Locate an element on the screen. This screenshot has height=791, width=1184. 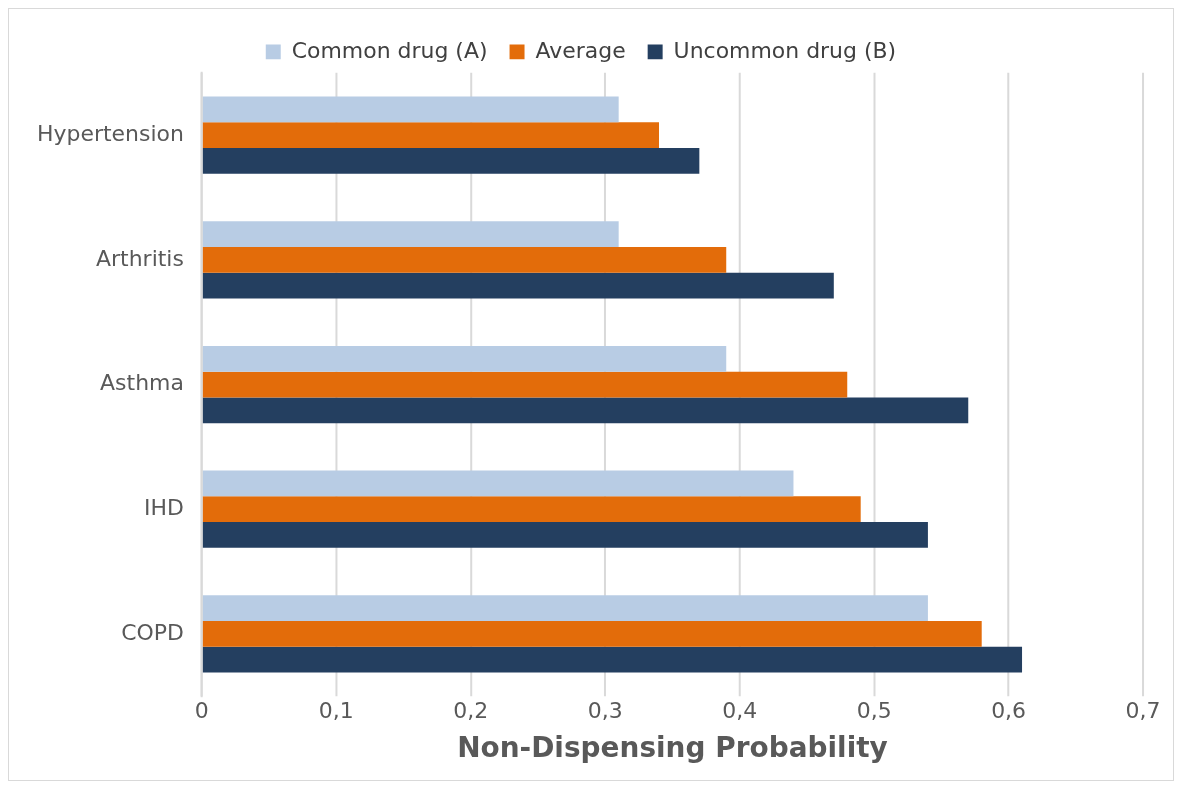
y-tick-label: Arthritis is located at coordinates (140, 258).